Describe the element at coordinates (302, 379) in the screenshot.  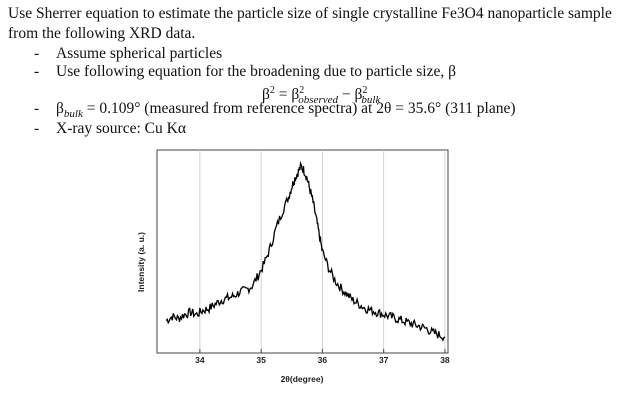
I see `x-axis-label: 2θ(degree)` at that location.